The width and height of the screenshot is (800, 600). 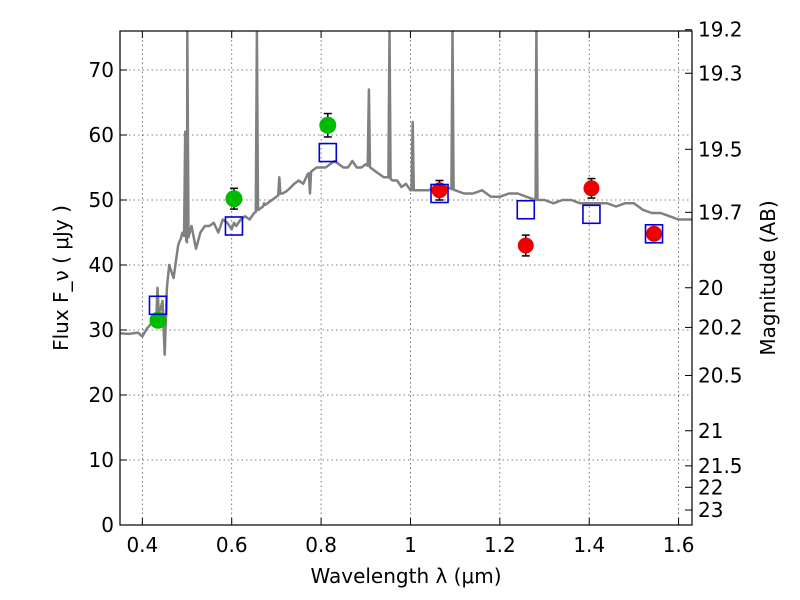 What do you see at coordinates (321, 545) in the screenshot?
I see `x-tick-label: 0.8` at bounding box center [321, 545].